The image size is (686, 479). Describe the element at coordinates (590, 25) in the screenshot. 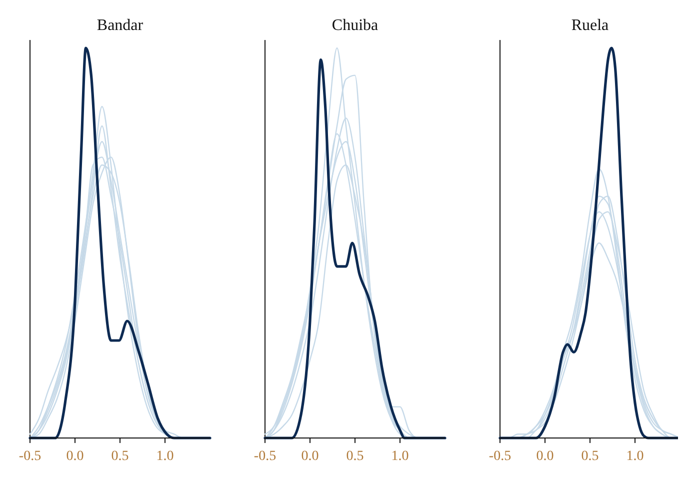

I see `chart-title: Ruela` at that location.